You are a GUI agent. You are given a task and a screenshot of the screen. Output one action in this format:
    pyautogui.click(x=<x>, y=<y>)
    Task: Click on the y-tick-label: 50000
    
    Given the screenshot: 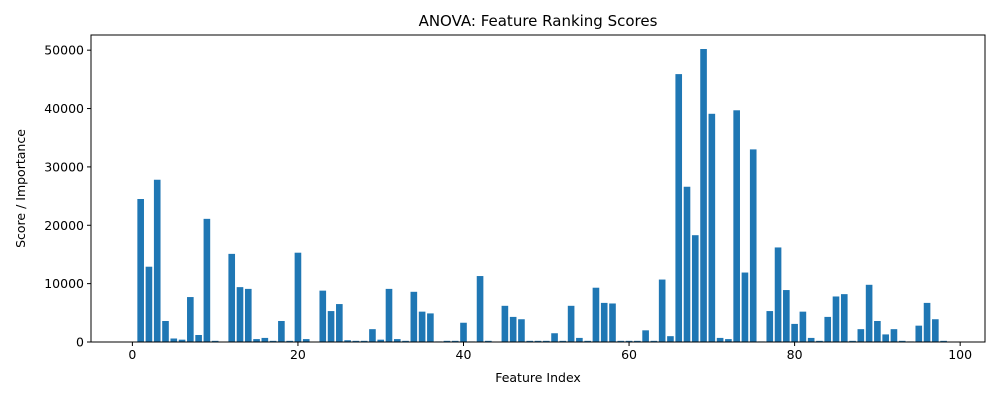 What is the action you would take?
    pyautogui.click(x=64, y=50)
    